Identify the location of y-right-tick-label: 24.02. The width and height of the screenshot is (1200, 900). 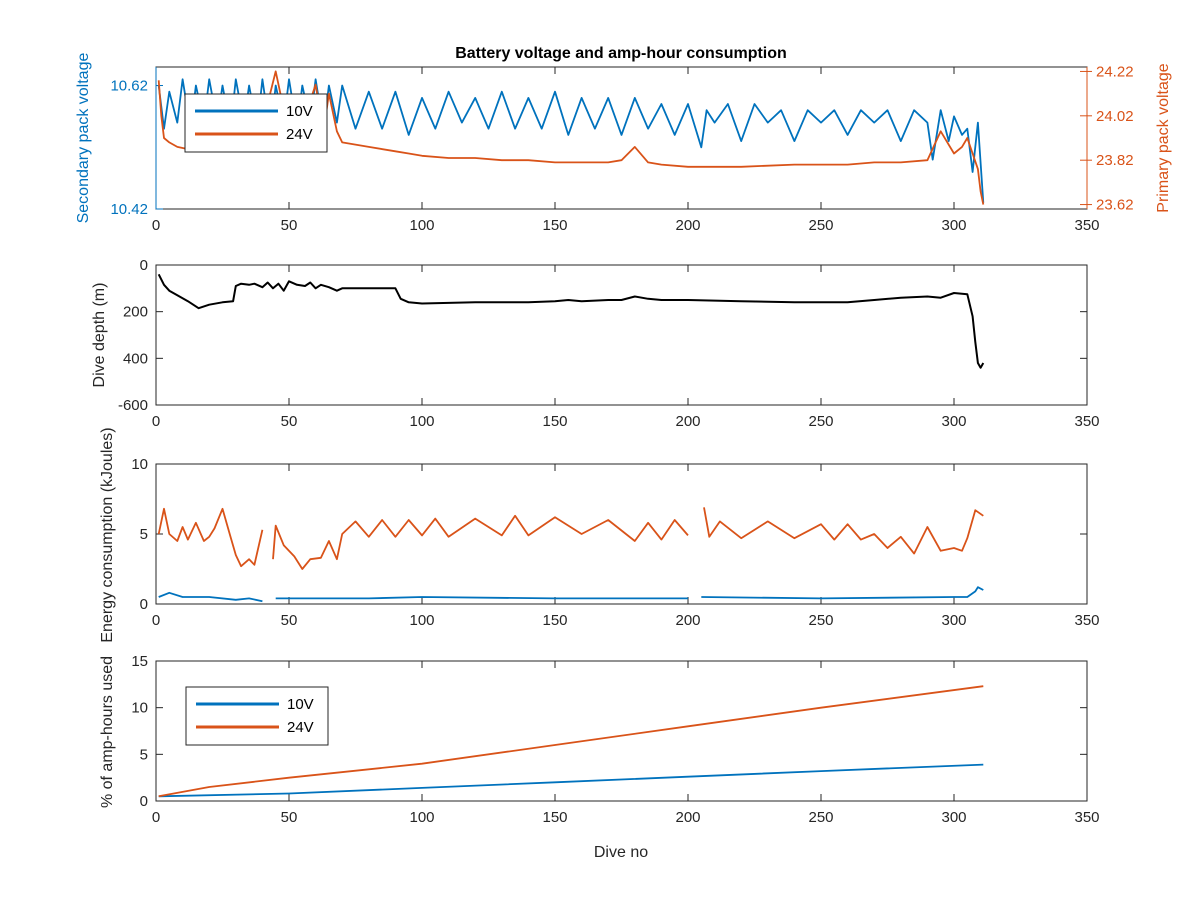
(1115, 116).